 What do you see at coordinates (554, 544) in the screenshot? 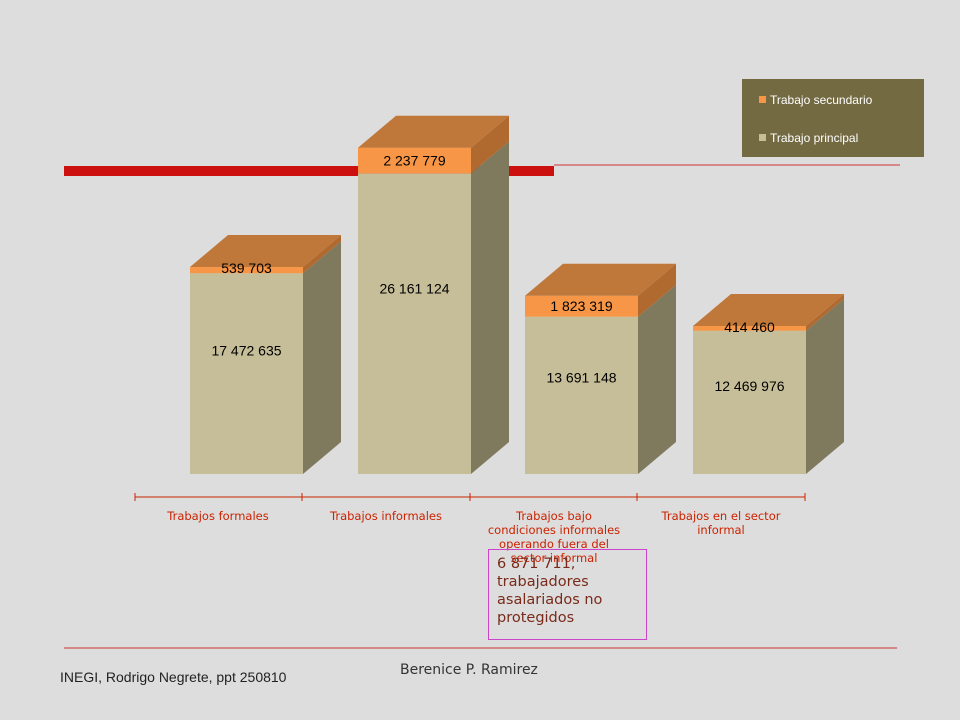
I see `category-label-line: operando fuera del` at bounding box center [554, 544].